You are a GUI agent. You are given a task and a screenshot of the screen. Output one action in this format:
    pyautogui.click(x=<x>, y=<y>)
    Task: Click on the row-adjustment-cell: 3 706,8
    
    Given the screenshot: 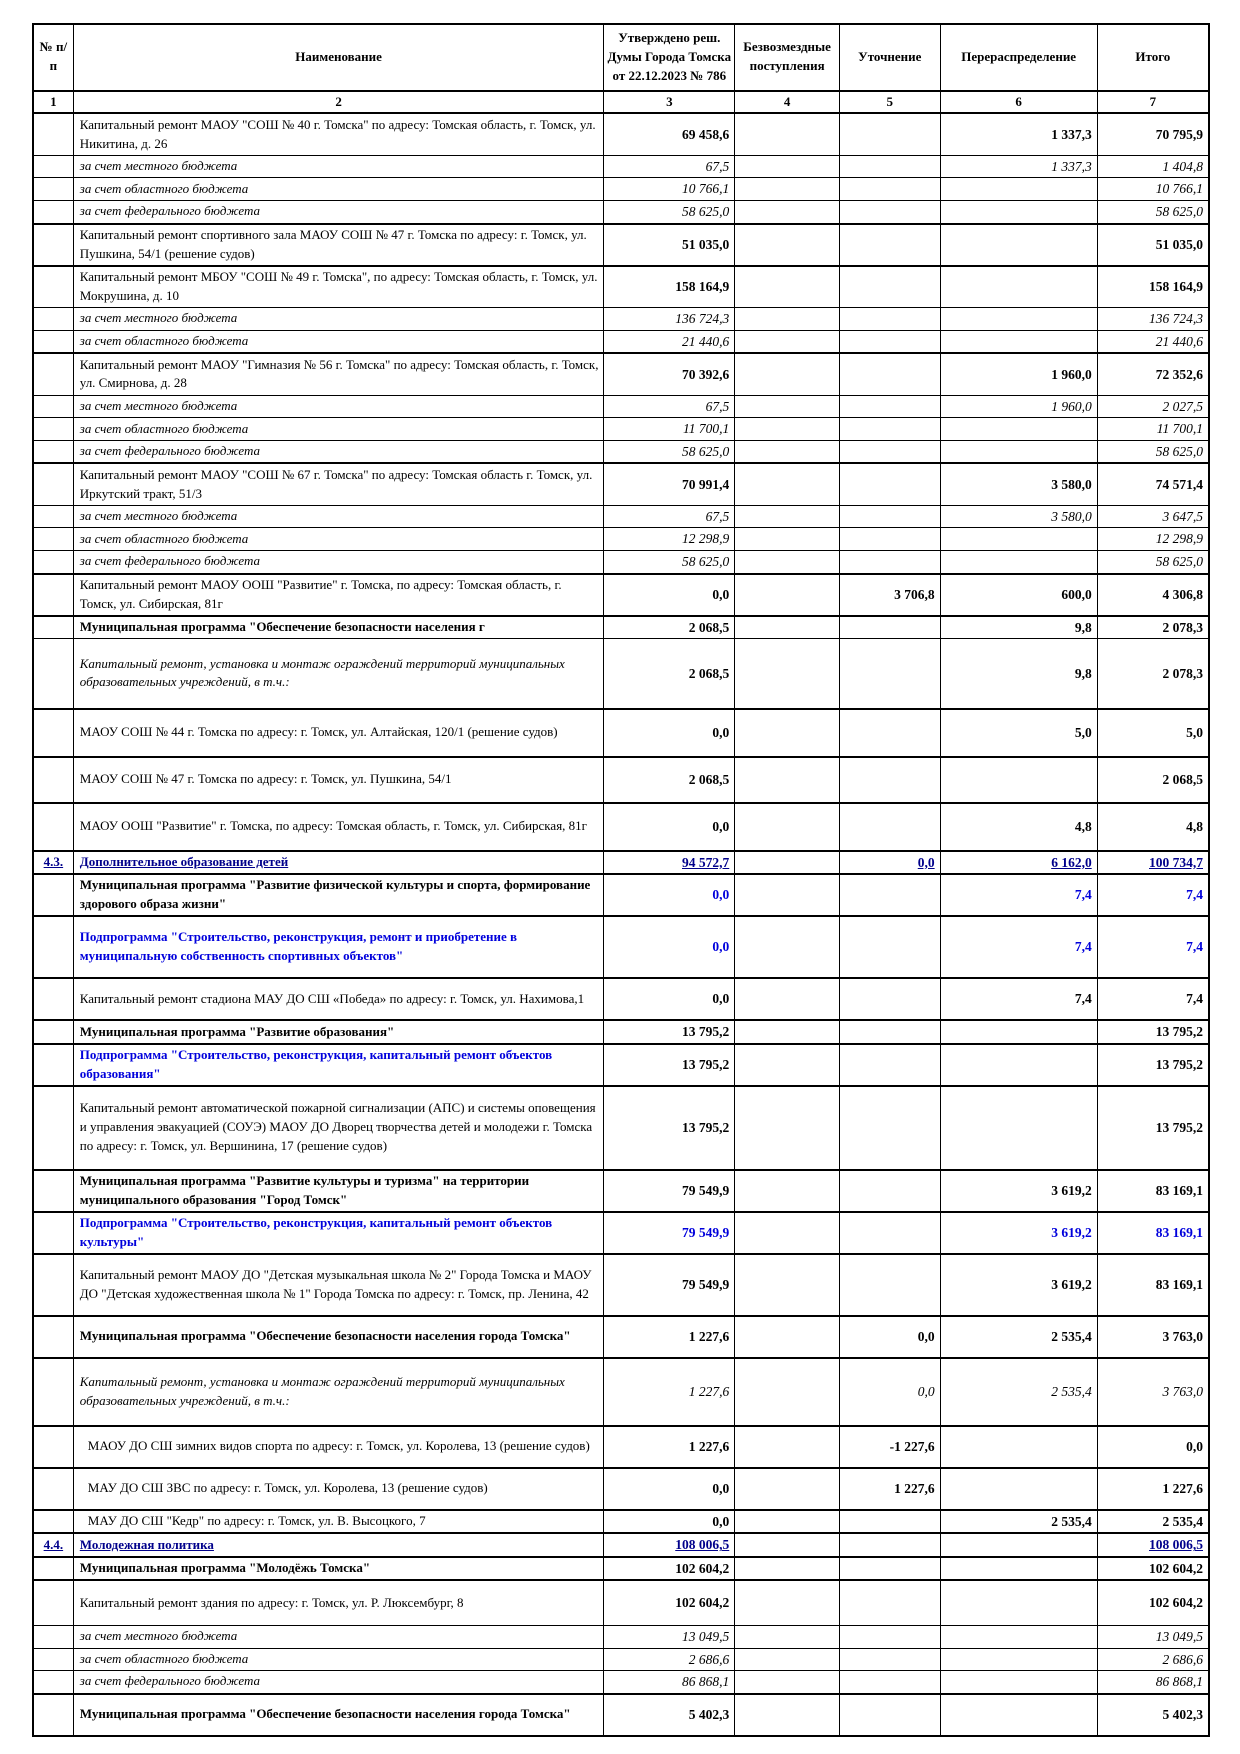 What is the action you would take?
    pyautogui.click(x=889, y=594)
    